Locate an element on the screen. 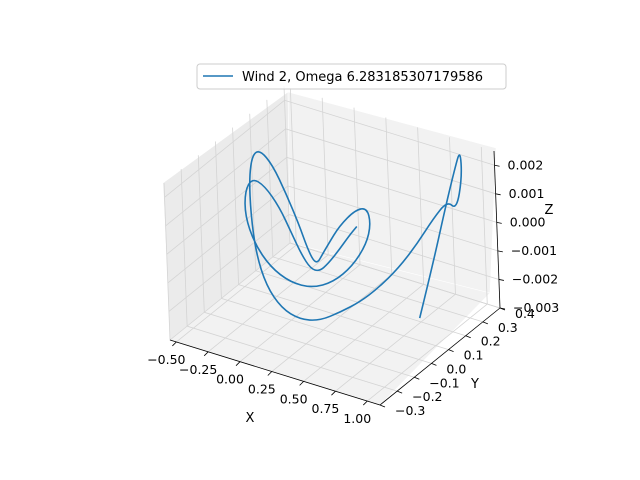 The width and height of the screenshot is (640, 480). legend-label: Wind 2, Omega 6.283185307179586 is located at coordinates (362, 77).